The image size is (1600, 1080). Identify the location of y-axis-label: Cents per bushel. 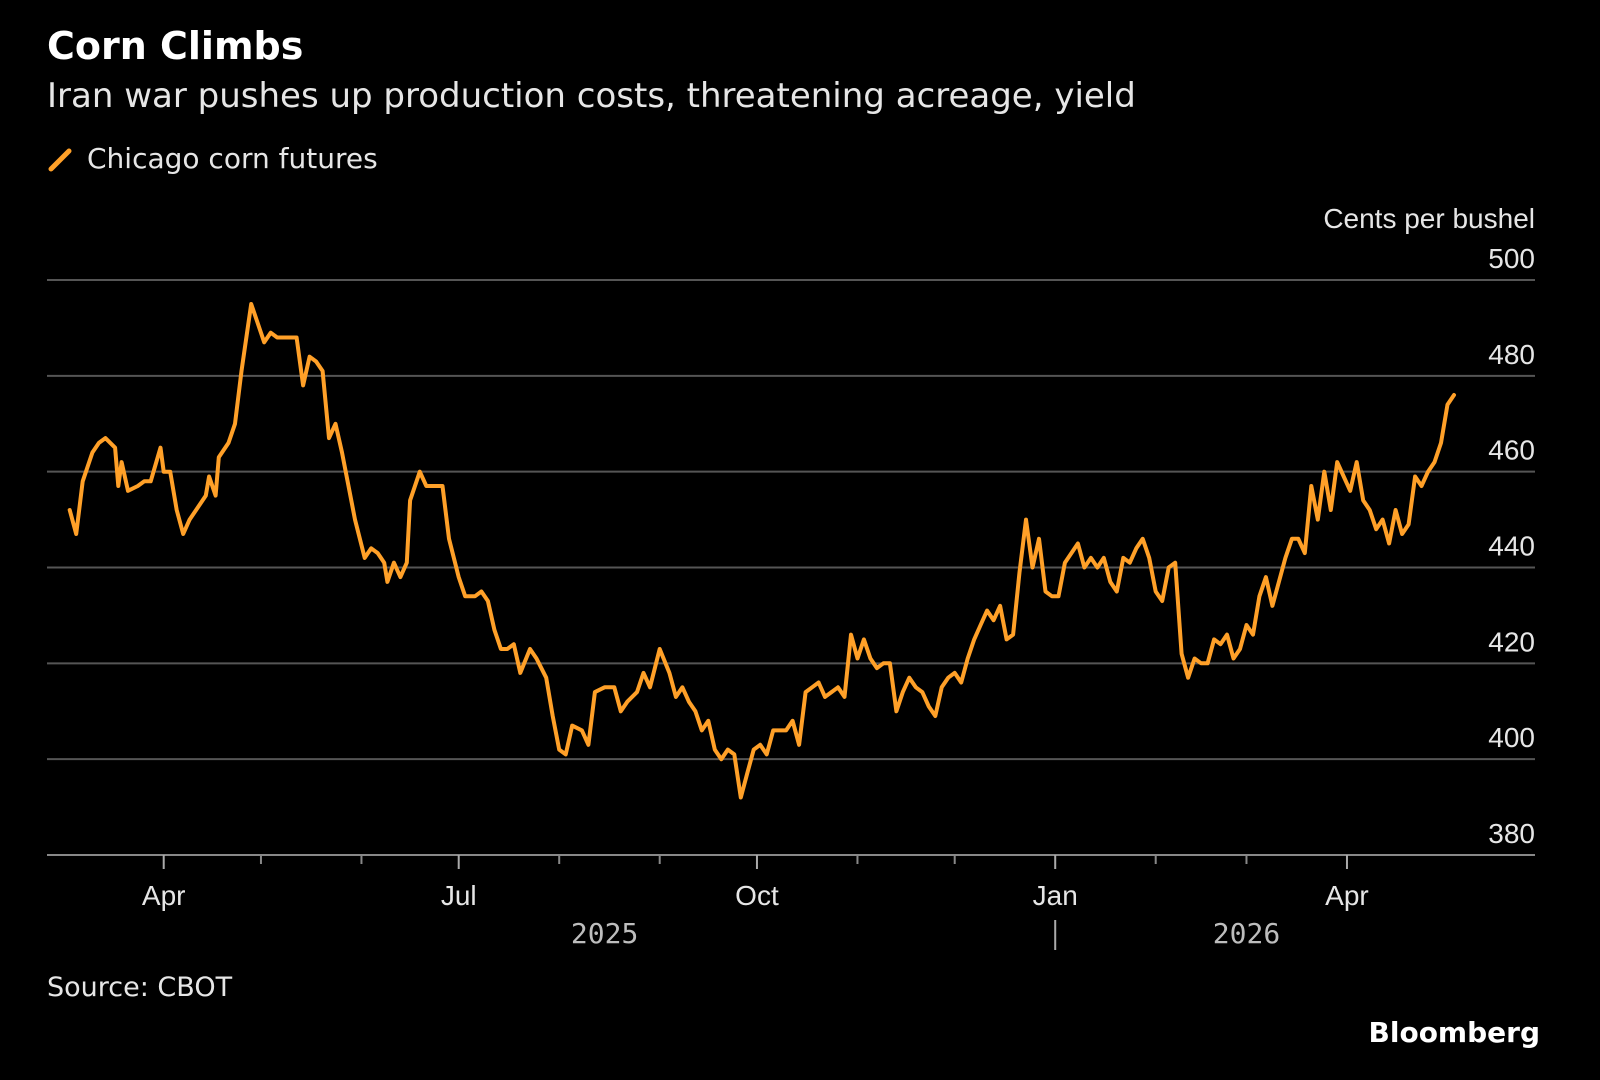
(1429, 218).